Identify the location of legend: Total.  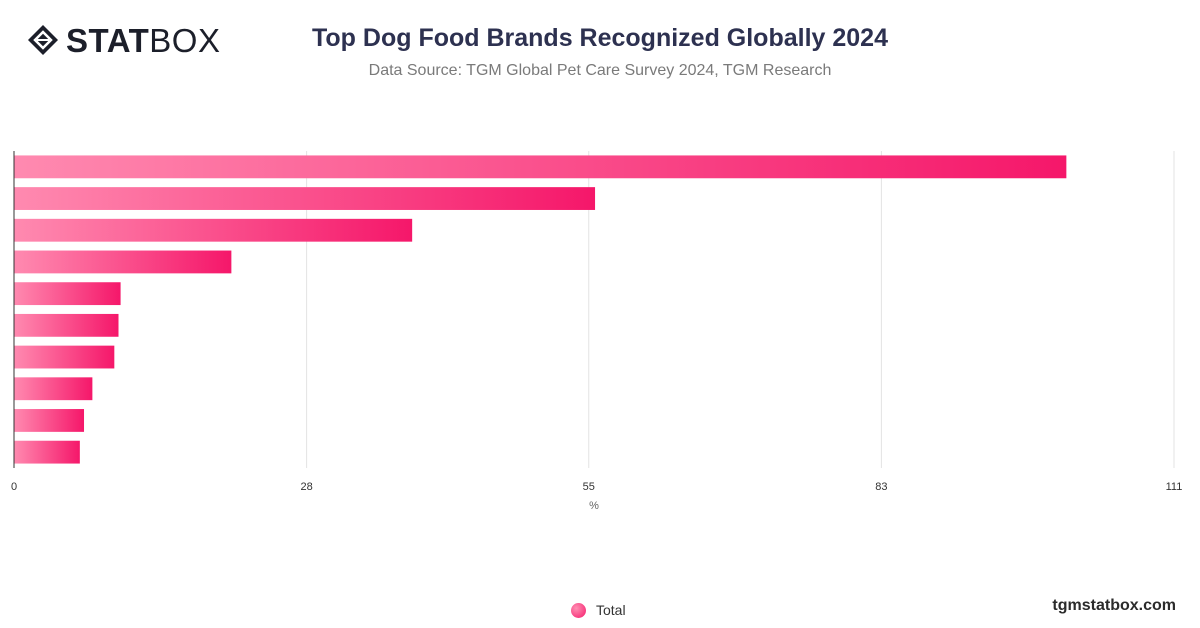
(598, 610).